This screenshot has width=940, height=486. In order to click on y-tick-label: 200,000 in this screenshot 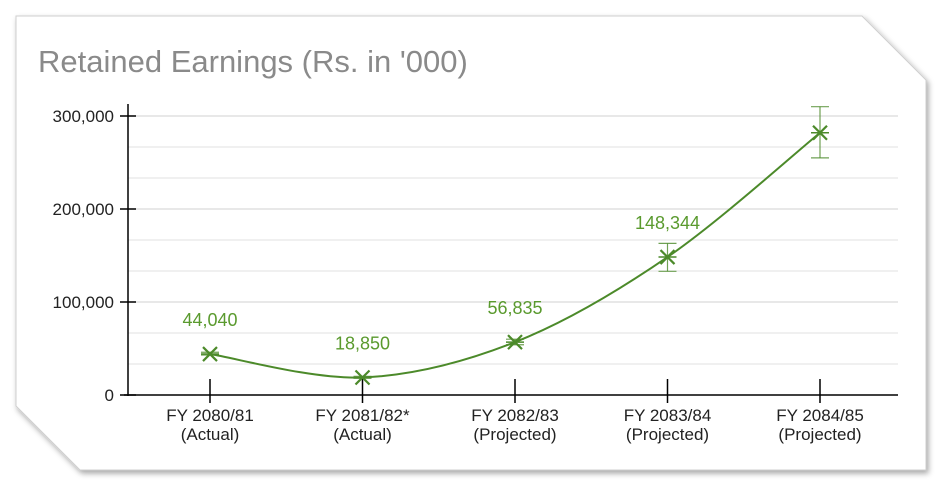, I will do `click(83, 209)`.